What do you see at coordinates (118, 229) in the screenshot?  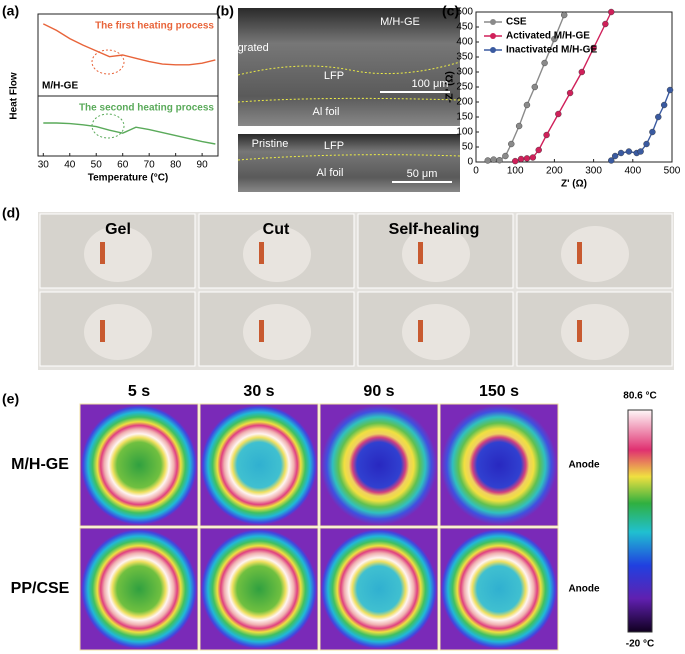 I see `photo-label: Gel` at bounding box center [118, 229].